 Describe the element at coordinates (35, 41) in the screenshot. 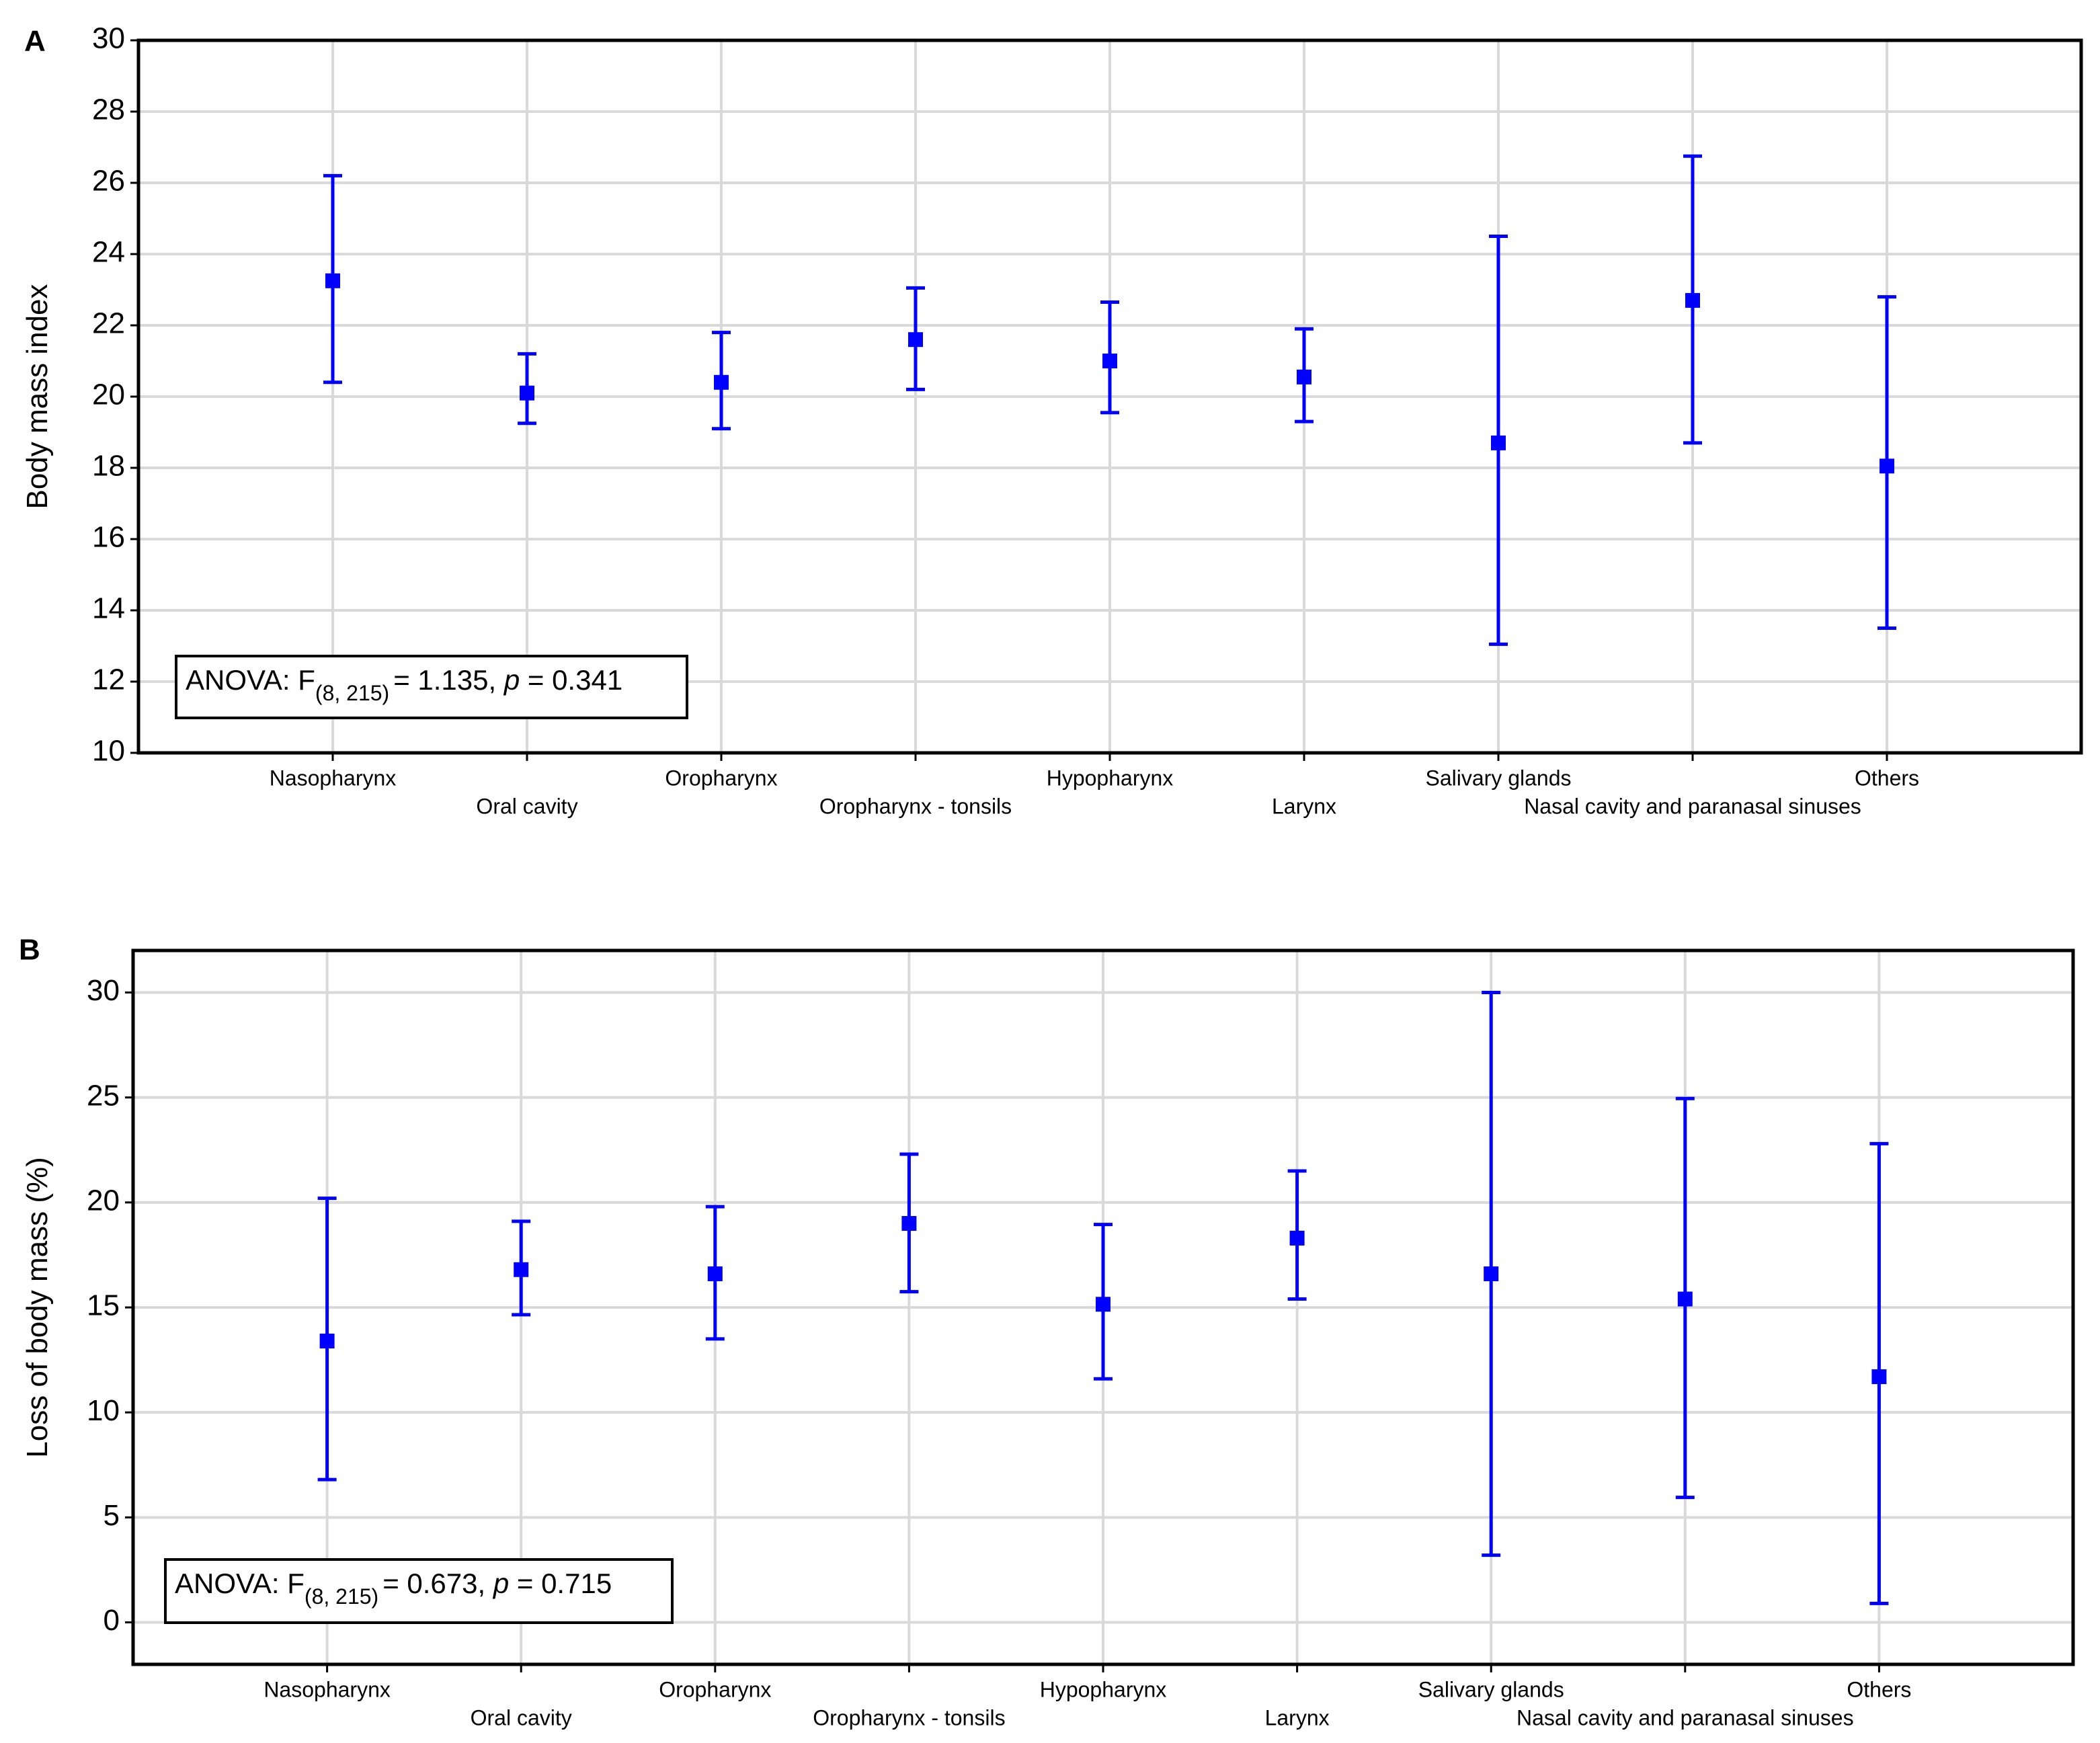

I see `panel-label: A` at that location.